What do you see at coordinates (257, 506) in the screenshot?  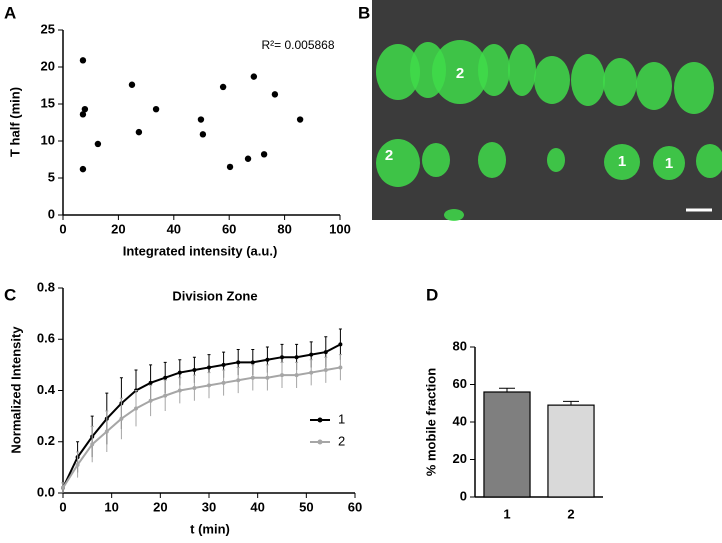 I see `x-tick-label: 40` at bounding box center [257, 506].